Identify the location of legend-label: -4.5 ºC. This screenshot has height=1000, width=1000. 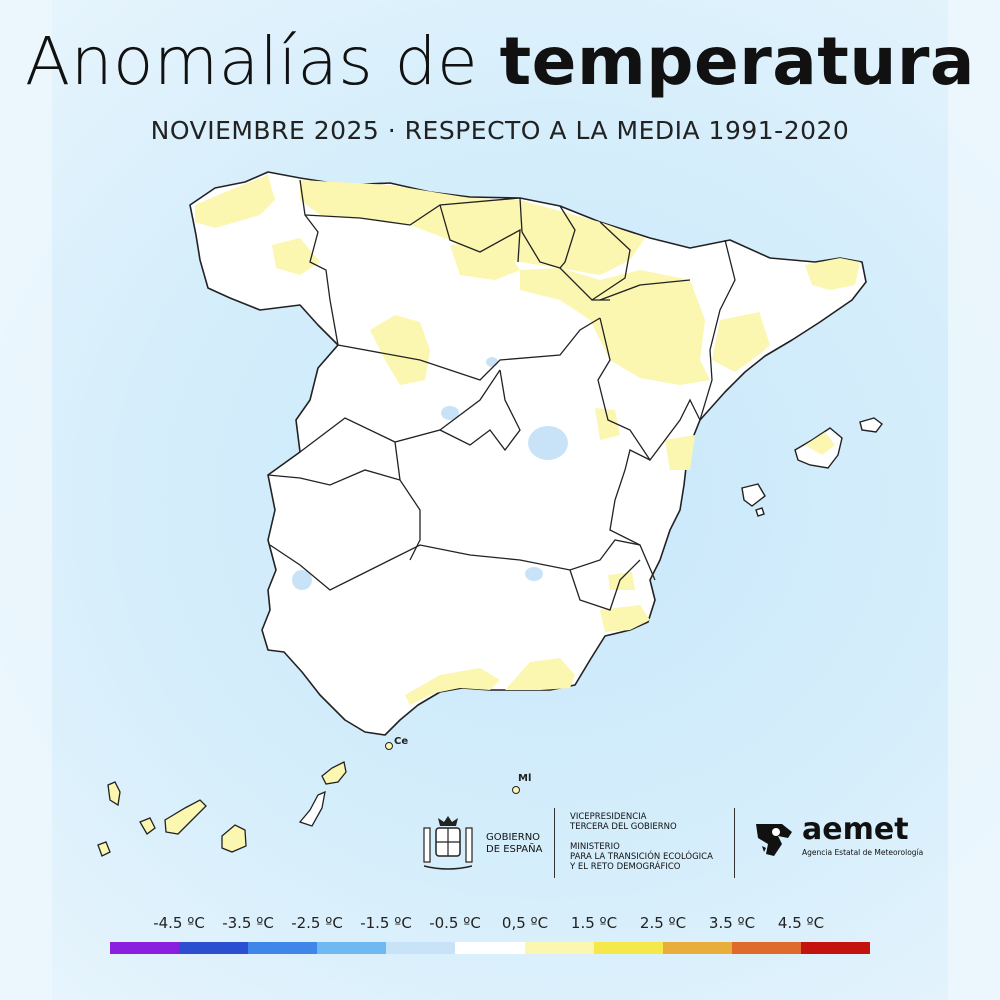
(179, 923).